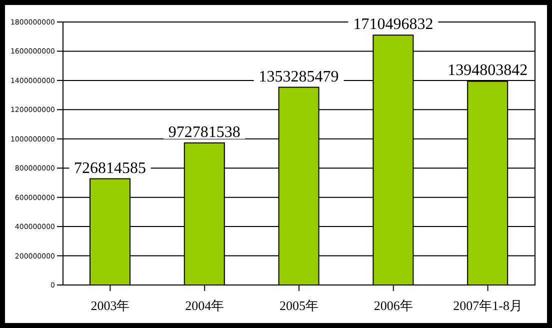 The height and width of the screenshot is (328, 552). I want to click on x-tick-label: 2006年, so click(393, 306).